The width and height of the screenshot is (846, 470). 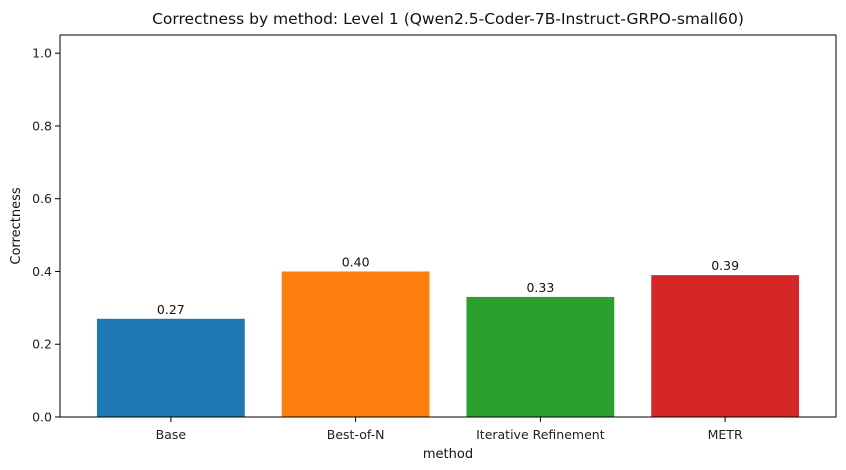 I want to click on y-tick-label: 0.6, so click(x=42, y=198).